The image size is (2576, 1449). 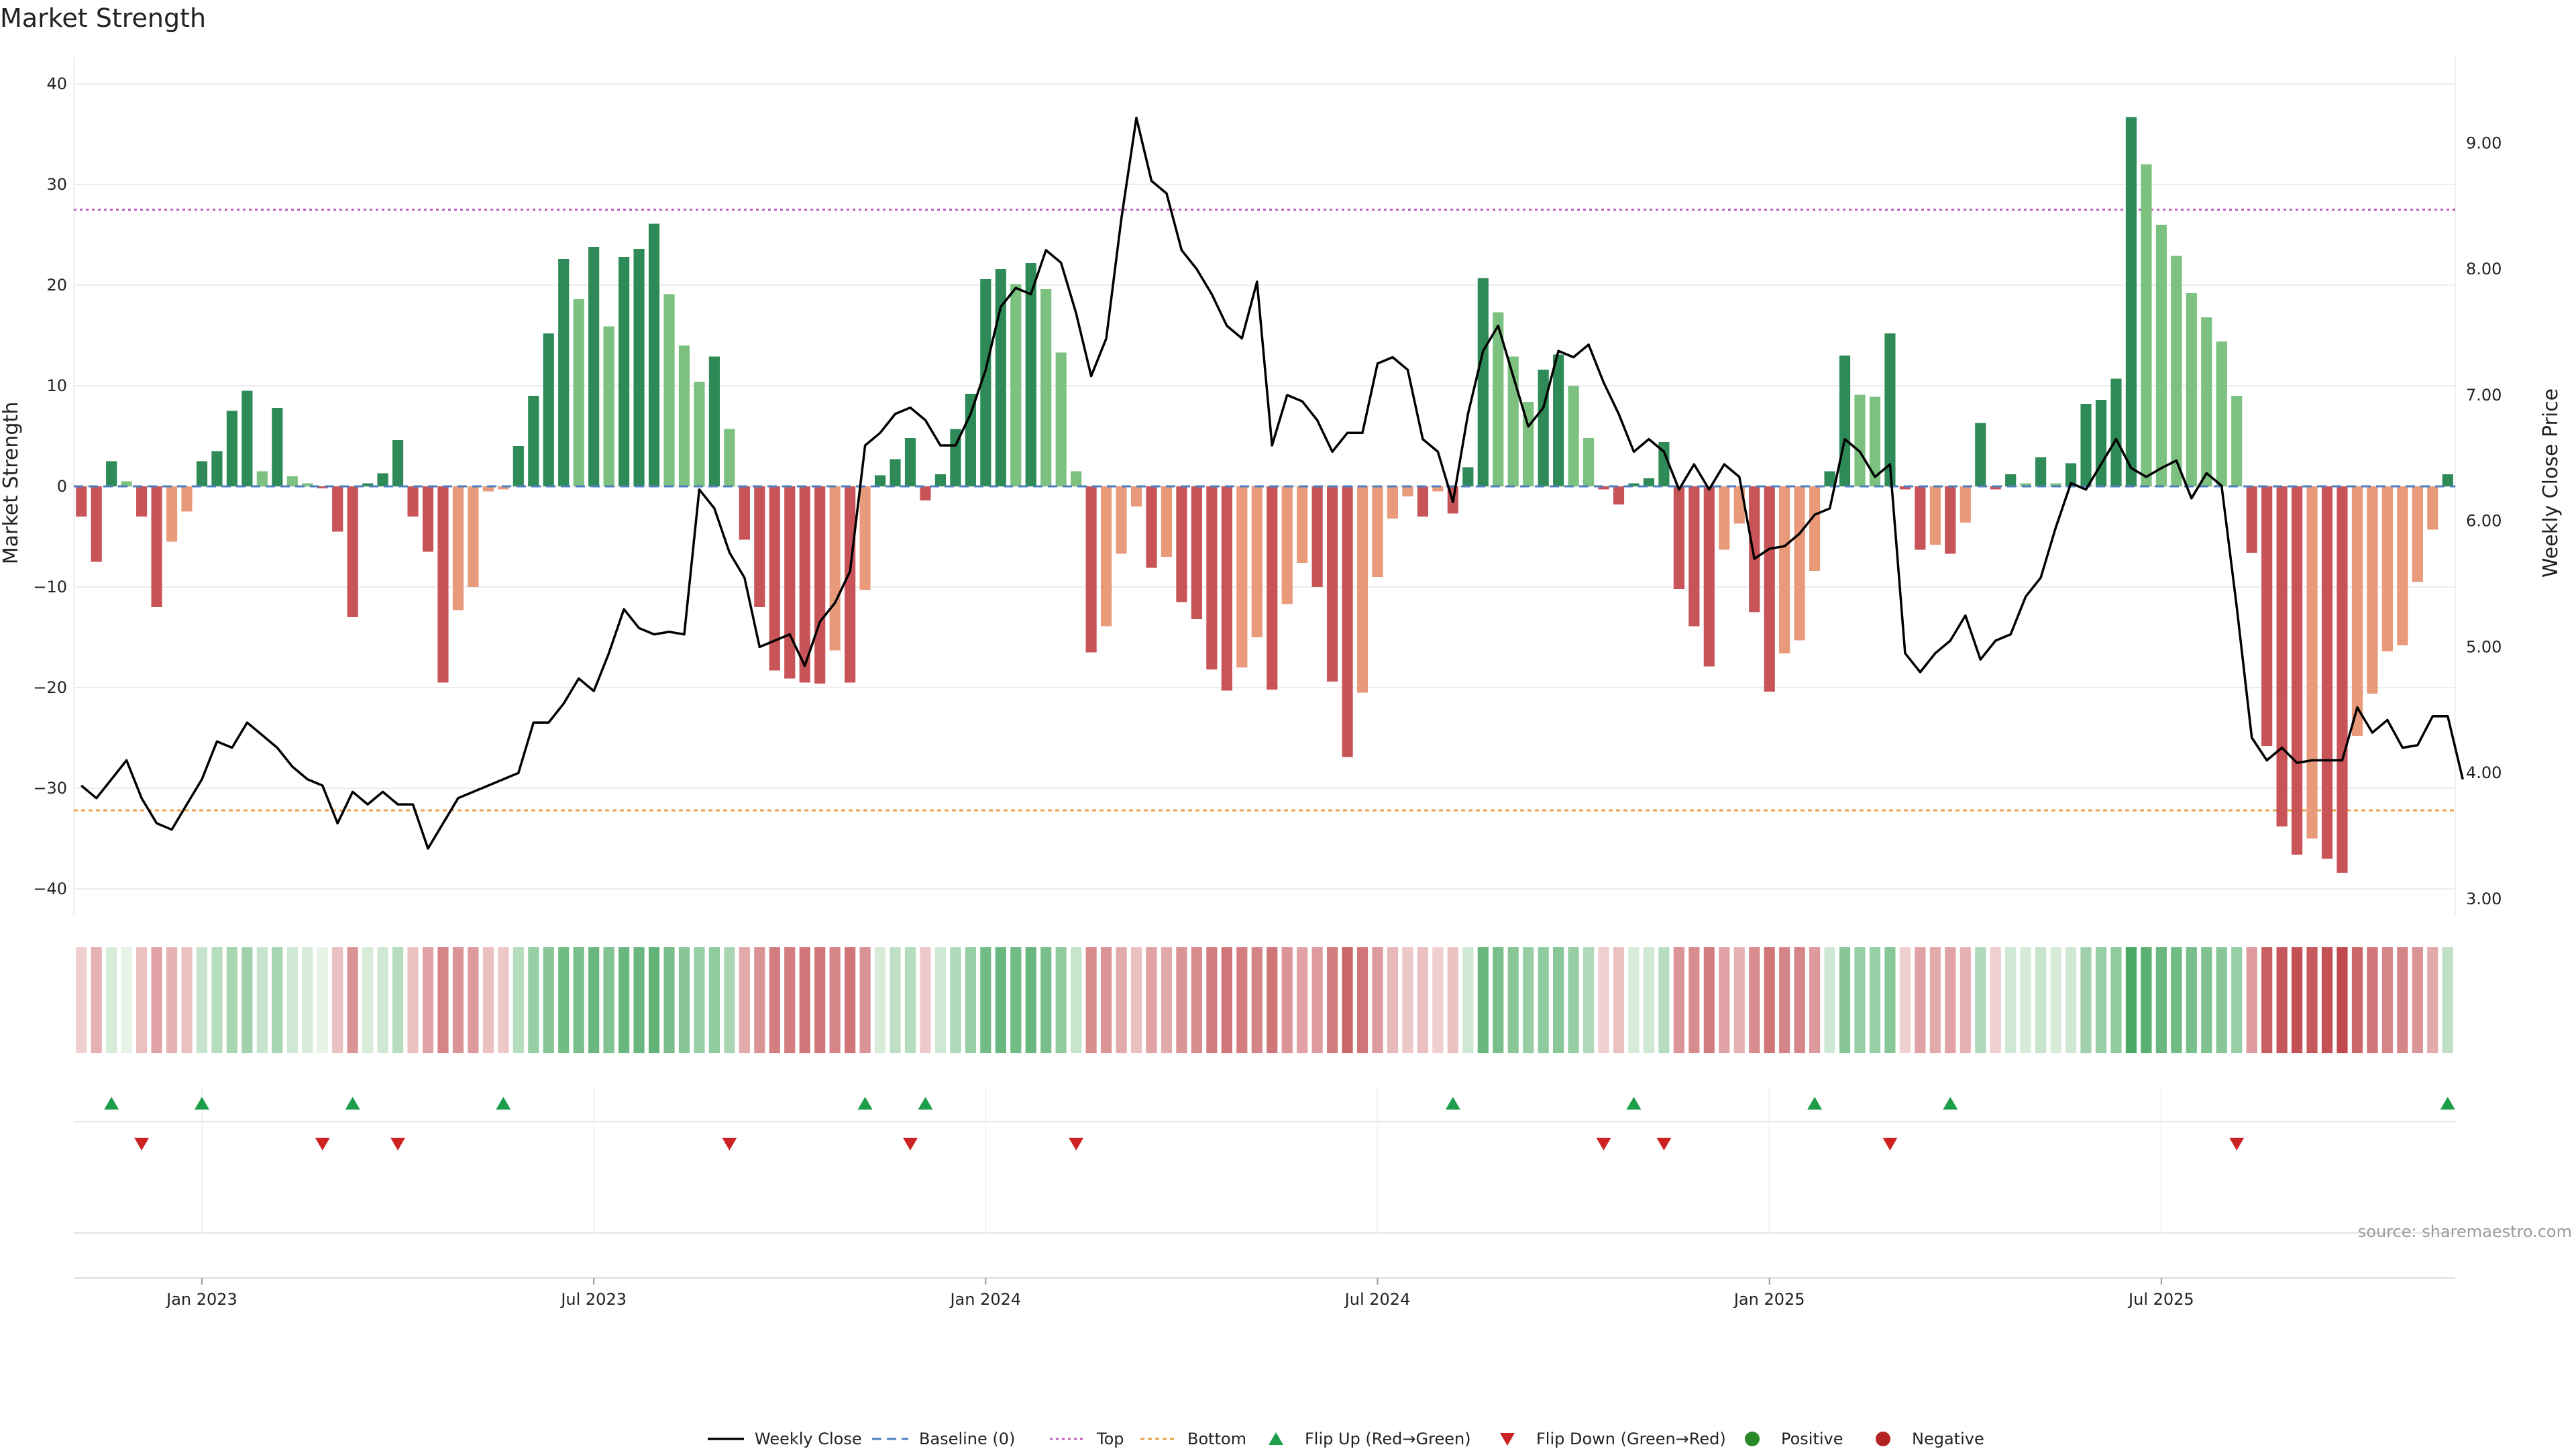 I want to click on legend-swatch-flip-down, so click(x=1507, y=1439).